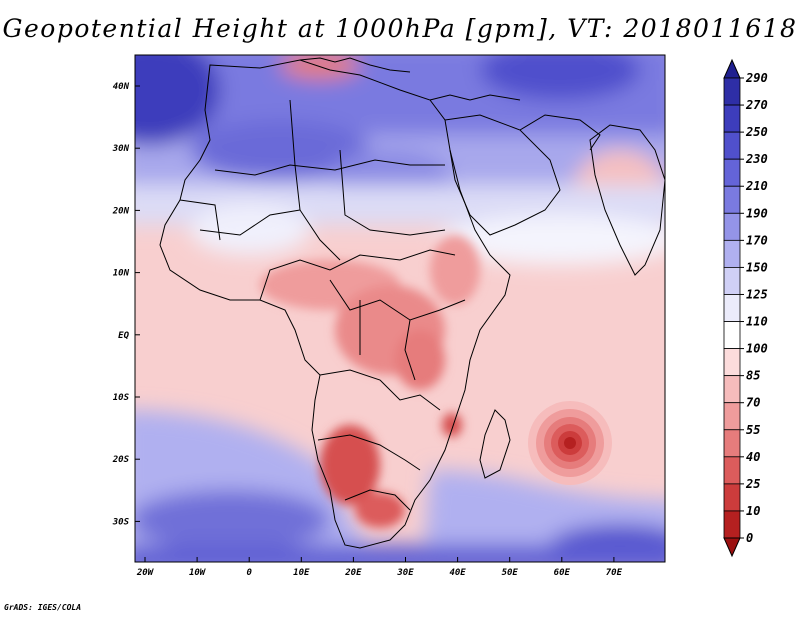 The width and height of the screenshot is (800, 618). What do you see at coordinates (43, 607) in the screenshot?
I see `grads-credit: GrADS: IGES/COLA` at bounding box center [43, 607].